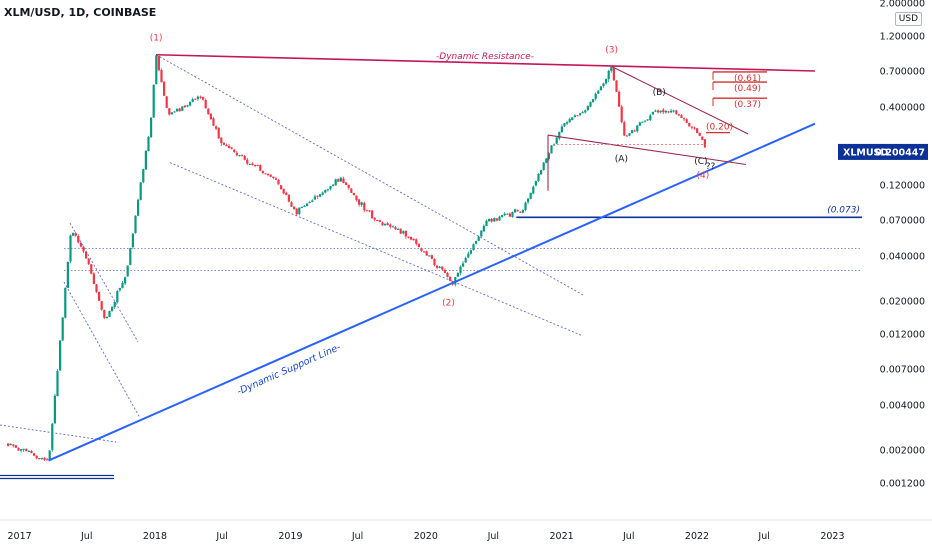 The image size is (932, 550). I want to click on wave-label-5: (B), so click(659, 93).